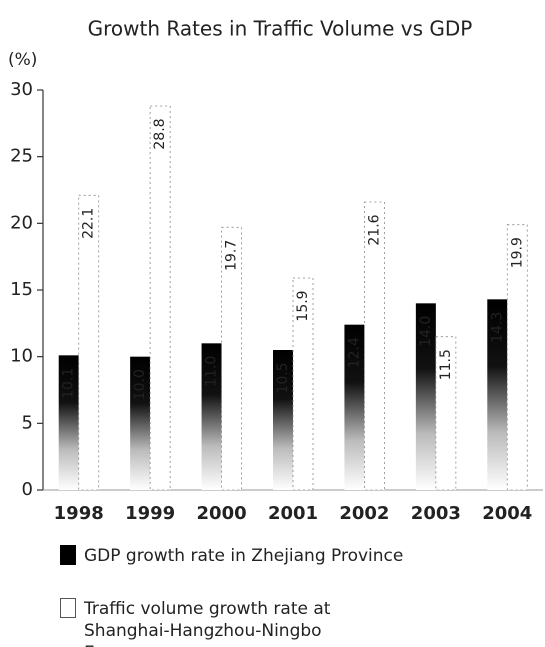 The height and width of the screenshot is (647, 545). What do you see at coordinates (89, 223) in the screenshot?
I see `value-label: 22.1` at bounding box center [89, 223].